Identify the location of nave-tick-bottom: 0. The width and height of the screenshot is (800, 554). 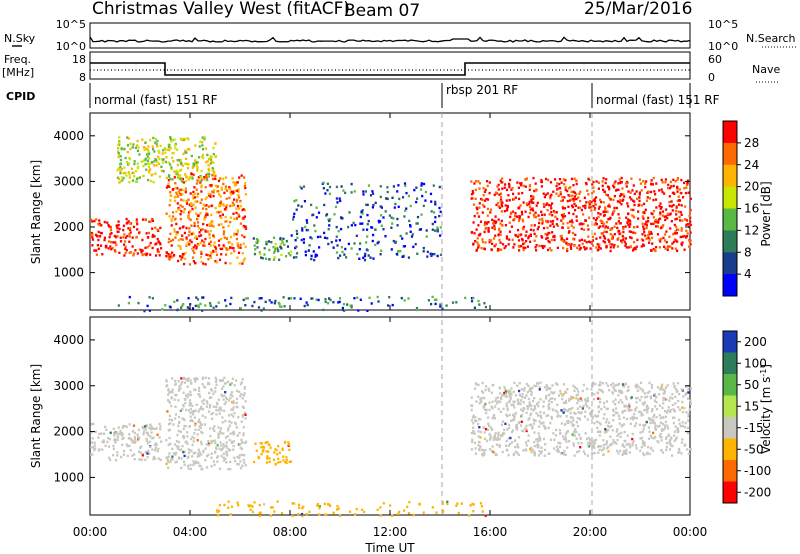
(711, 77).